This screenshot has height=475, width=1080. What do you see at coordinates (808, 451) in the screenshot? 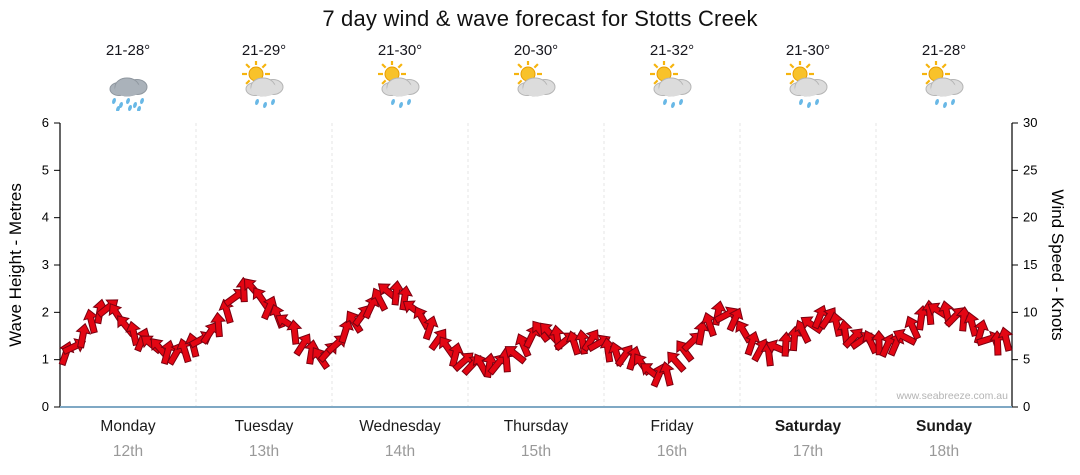
I see `date-label: 17th` at bounding box center [808, 451].